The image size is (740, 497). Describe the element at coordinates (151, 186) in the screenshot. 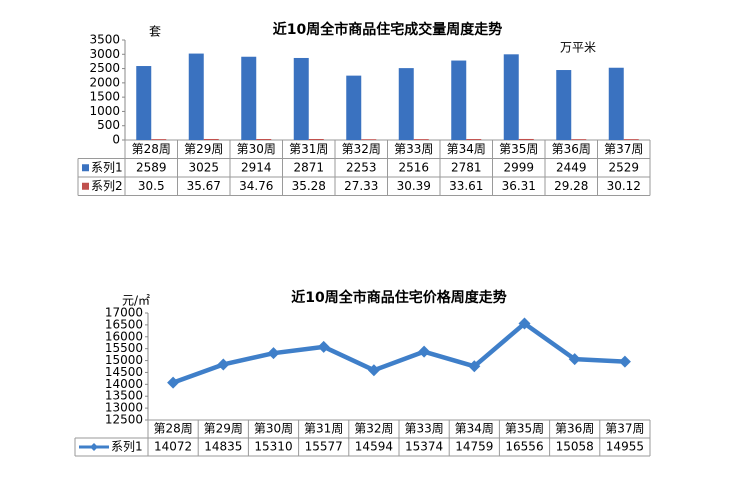

I see `table-value: 30.5` at that location.